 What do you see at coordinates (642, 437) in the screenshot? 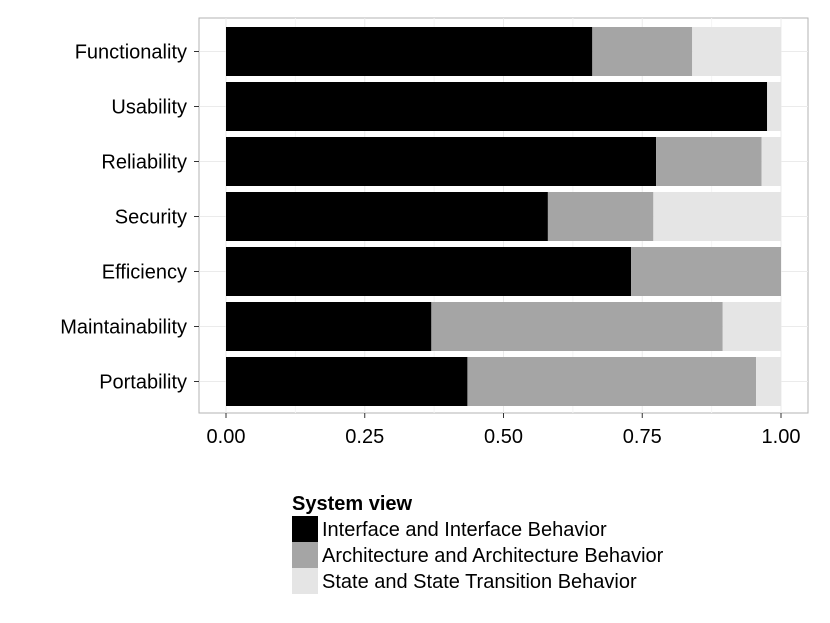
I see `x-tick-label: 0.75` at bounding box center [642, 437].